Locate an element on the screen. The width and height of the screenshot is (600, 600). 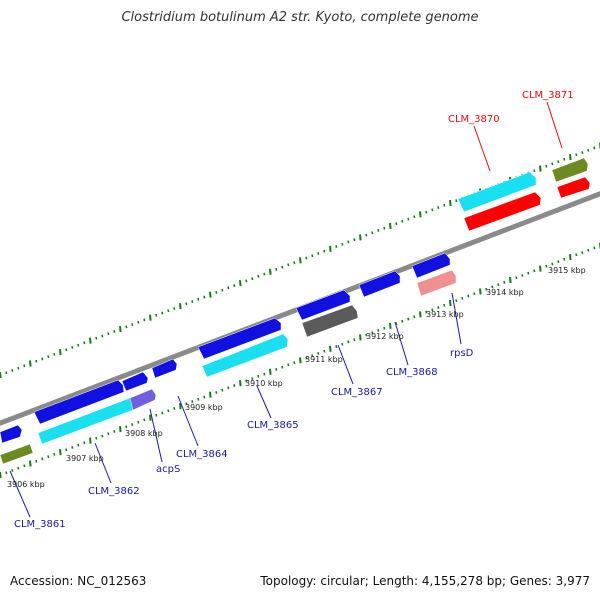
kbp-label: 3910 kbp is located at coordinates (264, 383).